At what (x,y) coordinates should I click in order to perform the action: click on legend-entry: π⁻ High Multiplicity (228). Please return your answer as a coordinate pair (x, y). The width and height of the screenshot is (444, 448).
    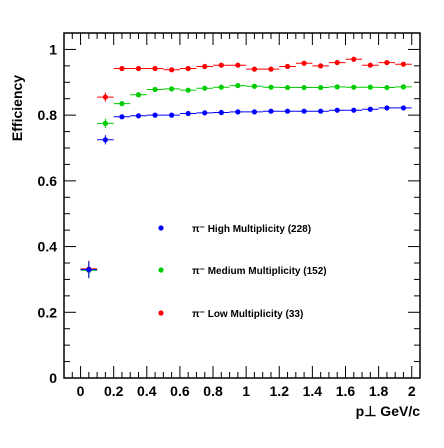
    Looking at the image, I should click on (234, 229).